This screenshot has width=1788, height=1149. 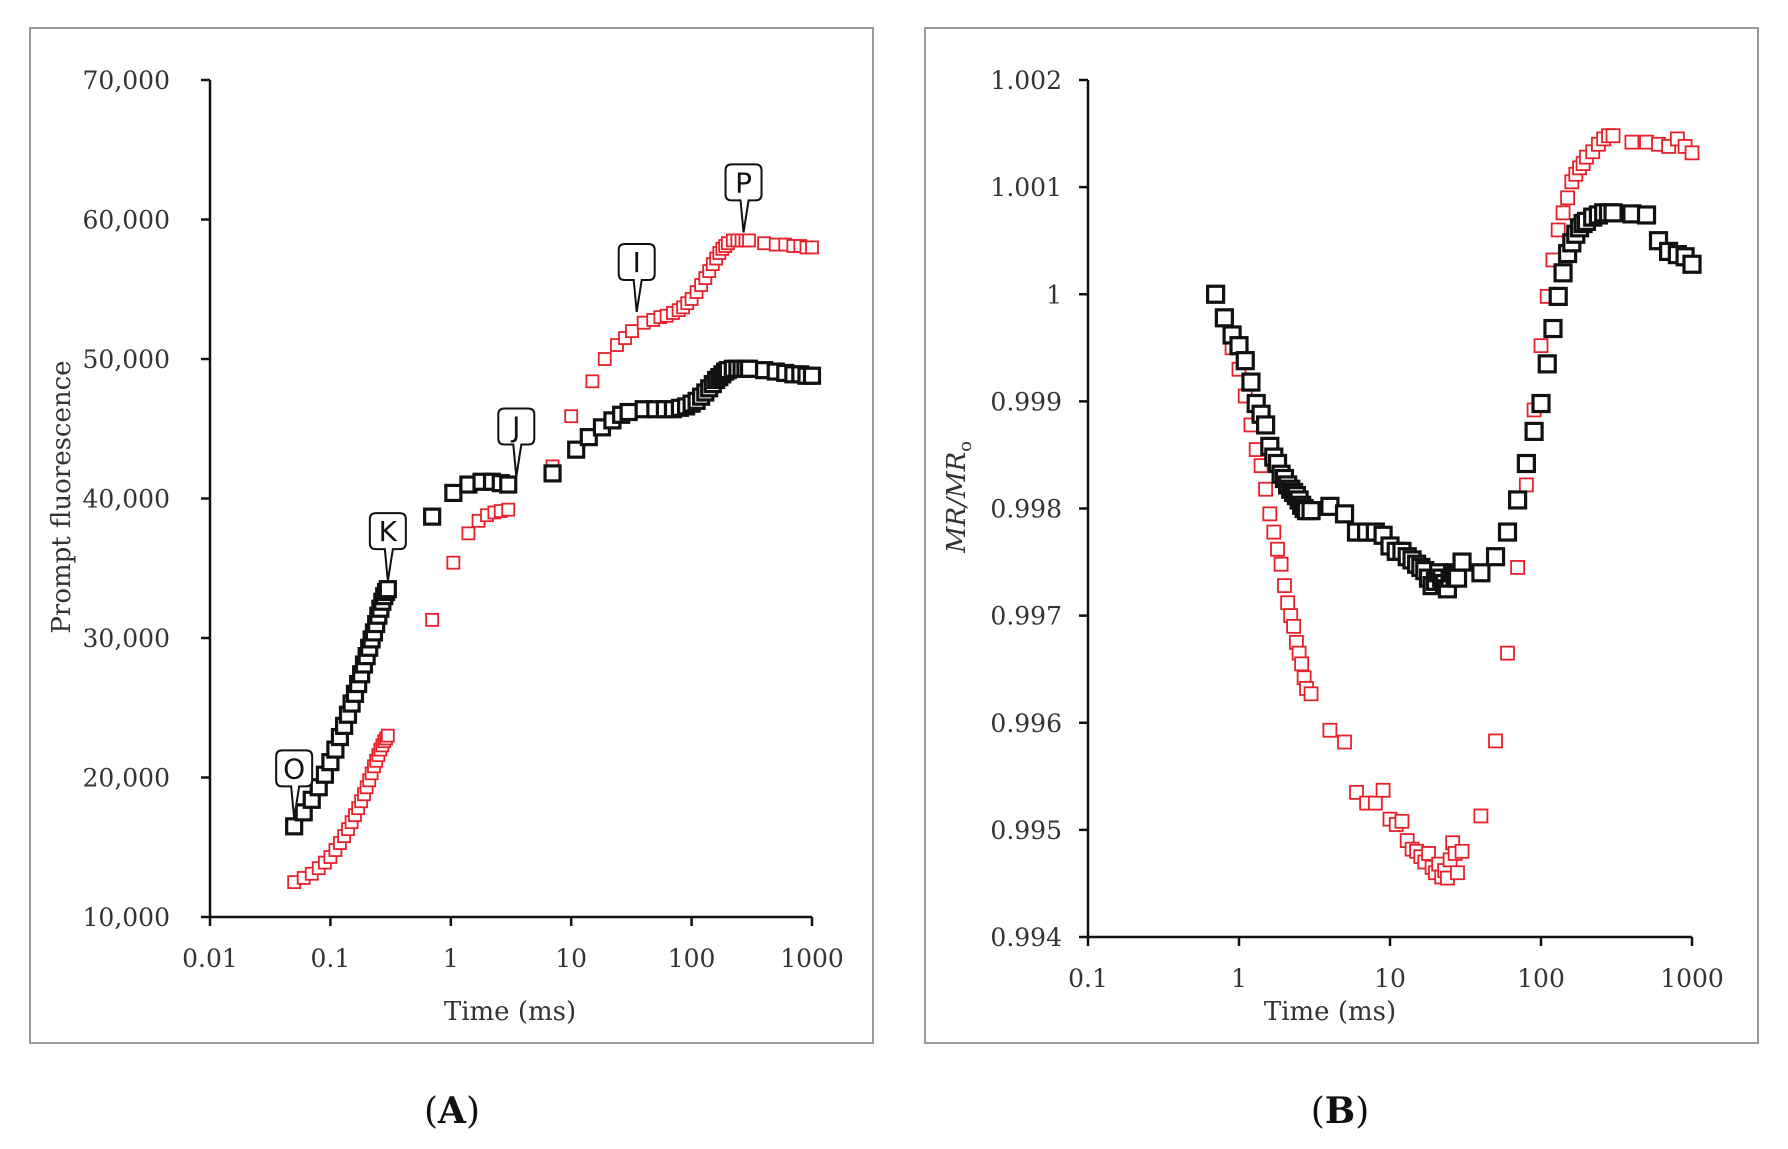 I want to click on panel-b-y-axis-label-subscript: o, so click(x=965, y=446).